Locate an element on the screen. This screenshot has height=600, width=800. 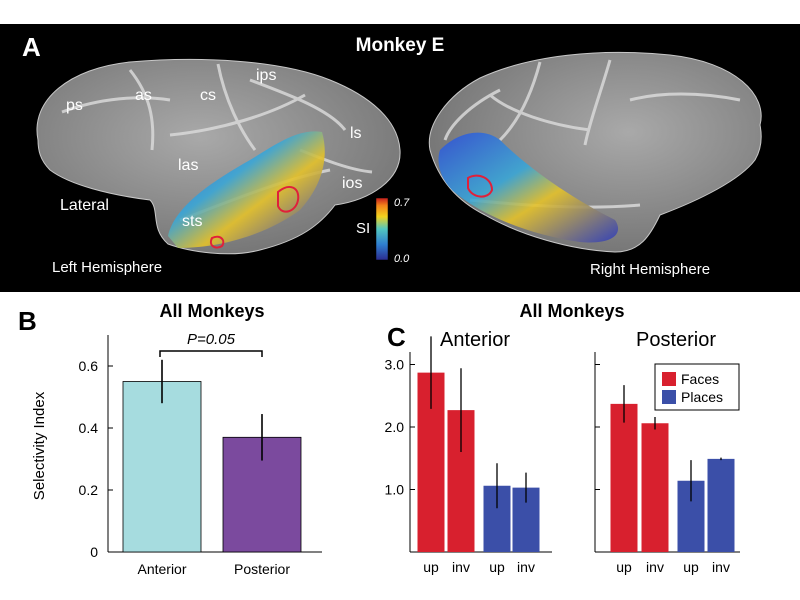
sulcus-label-cs: cs is located at coordinates (208, 95).